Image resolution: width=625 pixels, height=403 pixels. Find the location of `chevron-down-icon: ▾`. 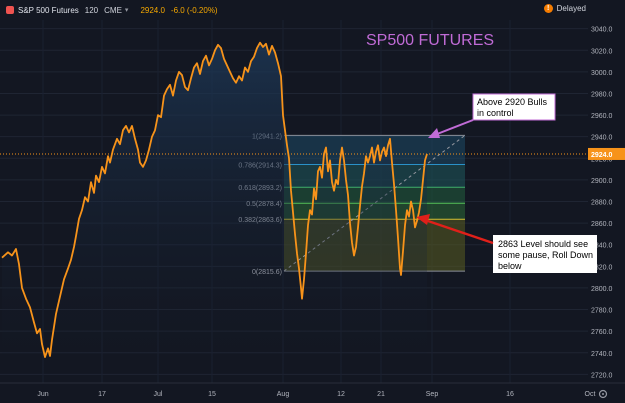

chevron-down-icon: ▾ is located at coordinates (126, 10).